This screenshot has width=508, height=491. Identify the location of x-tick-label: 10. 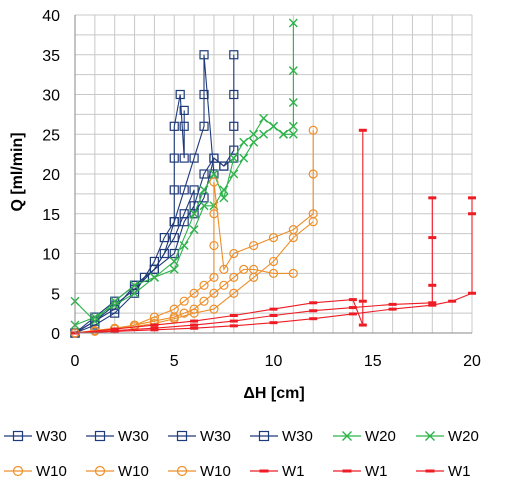
(274, 361).